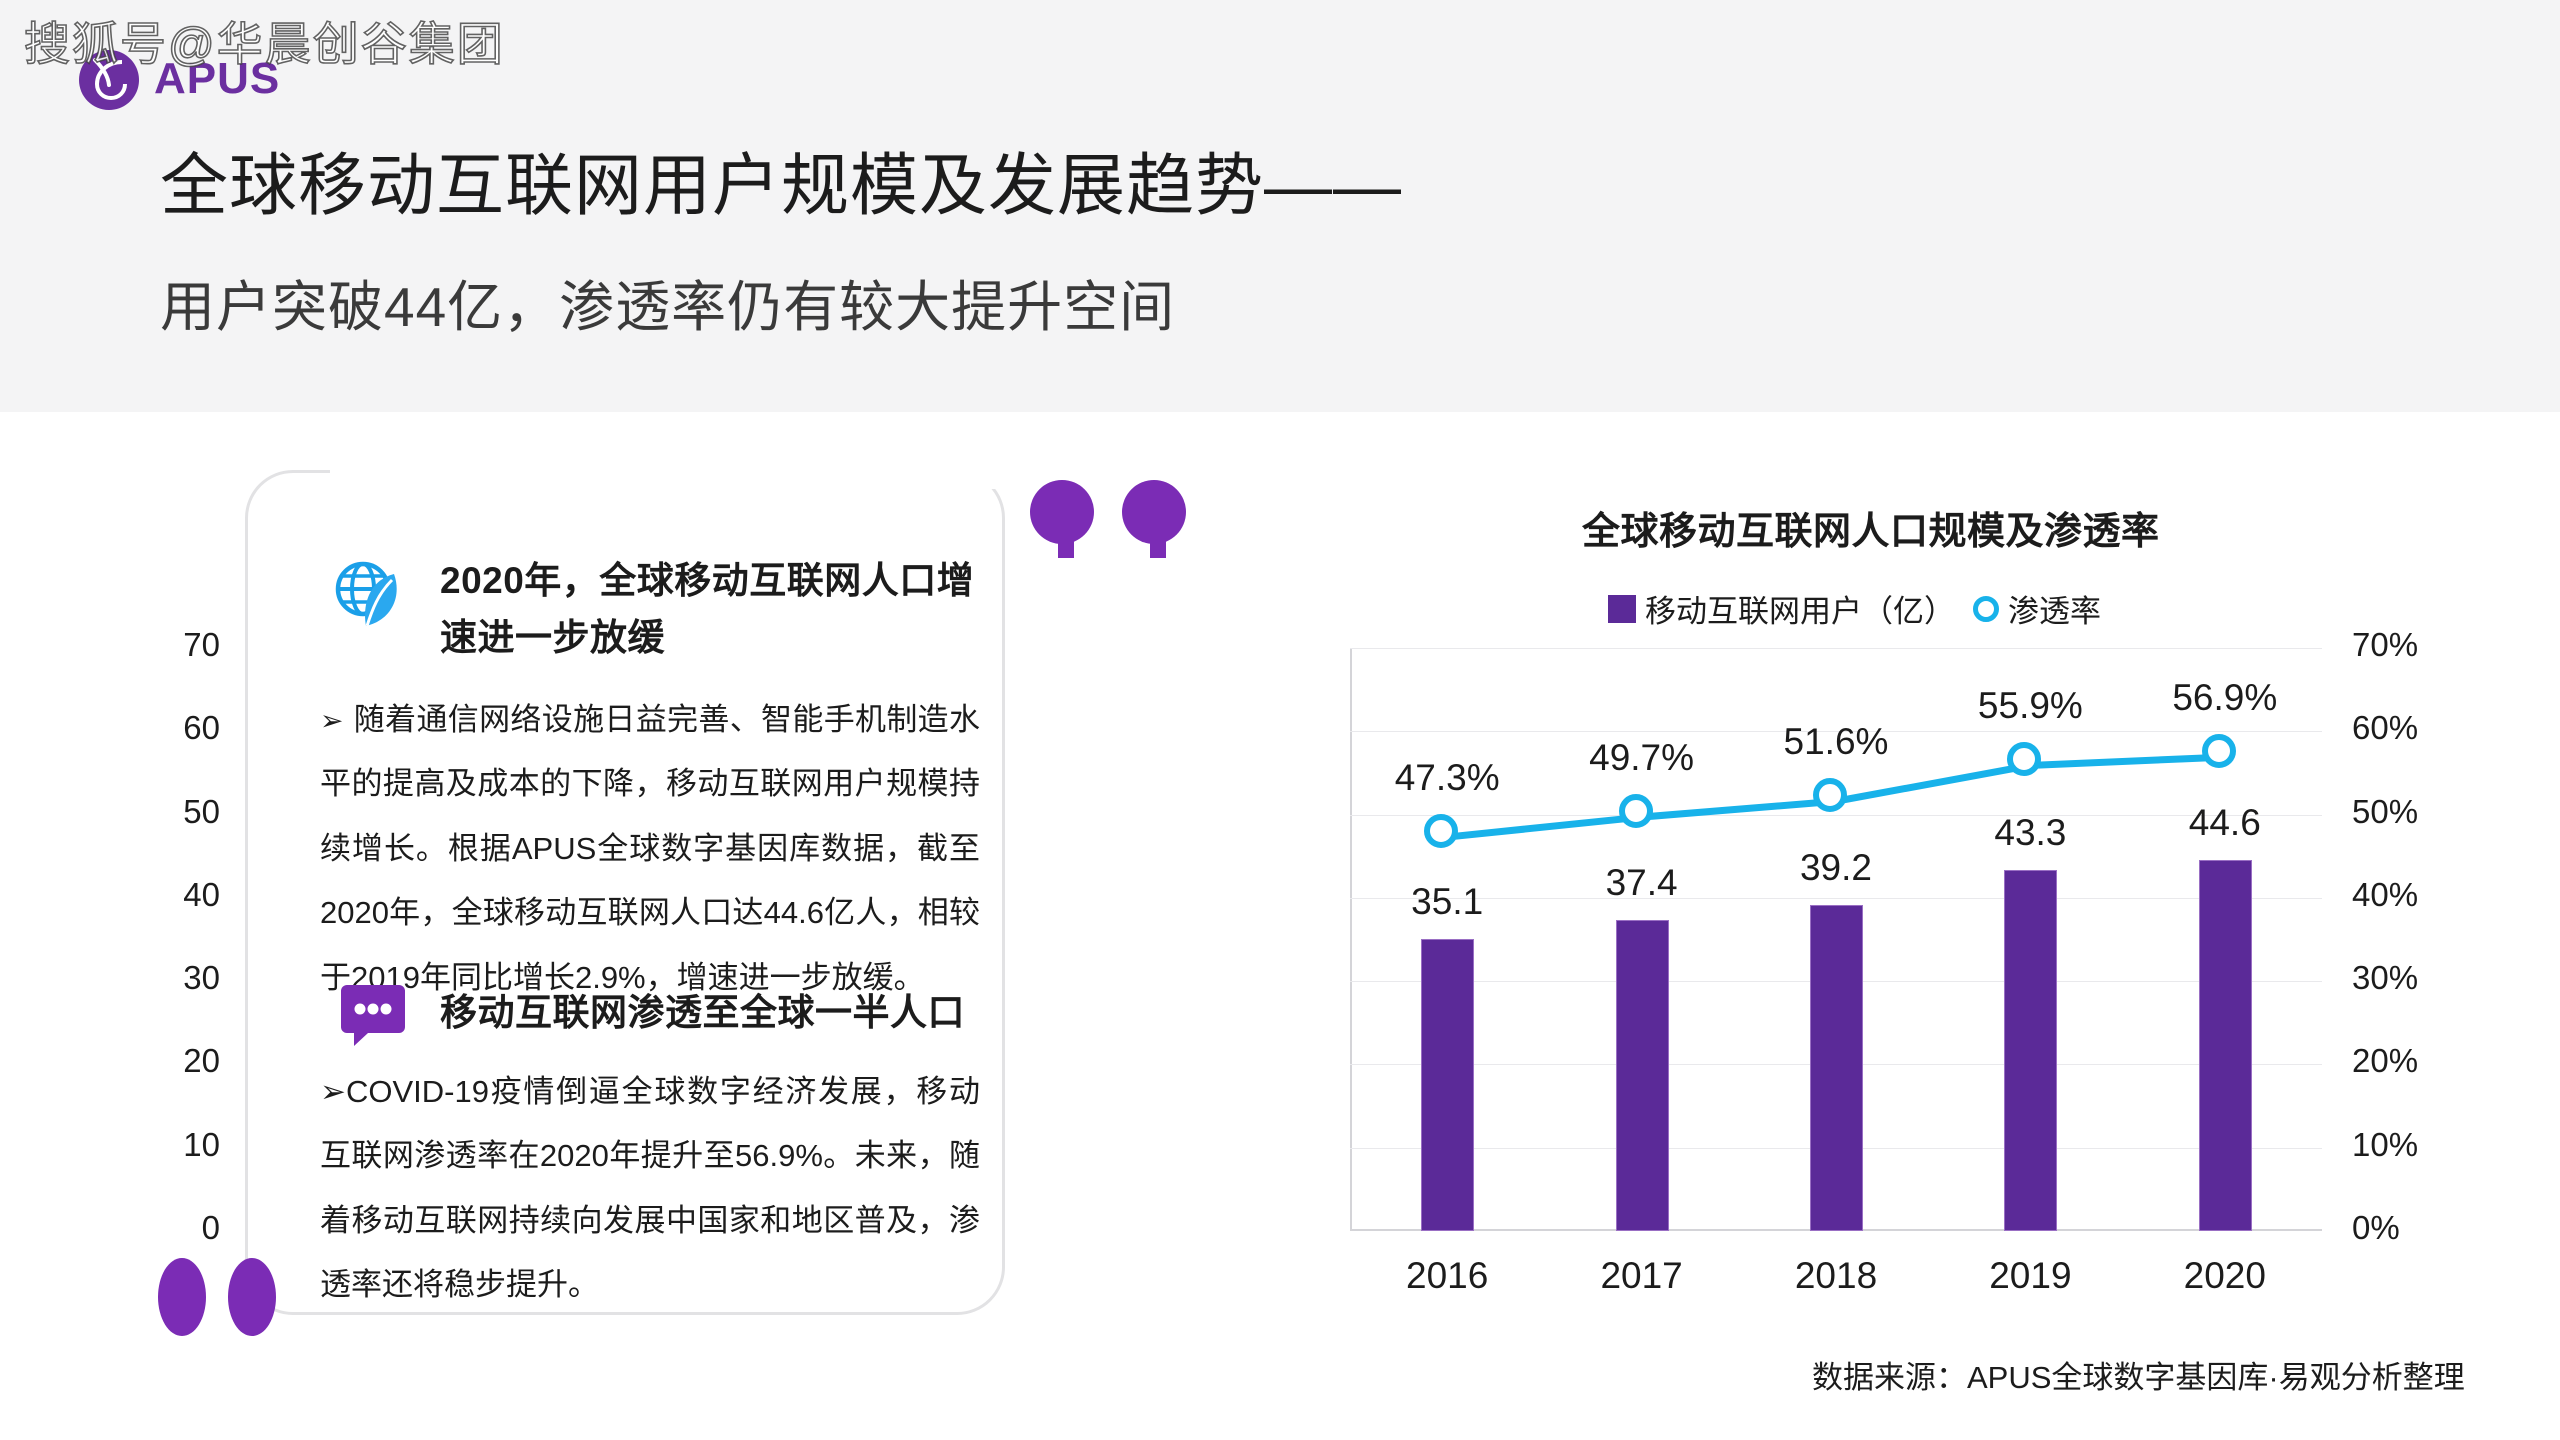 The height and width of the screenshot is (1440, 2560). Describe the element at coordinates (2385, 811) in the screenshot. I see `y-axis-right-tick: 50%` at that location.